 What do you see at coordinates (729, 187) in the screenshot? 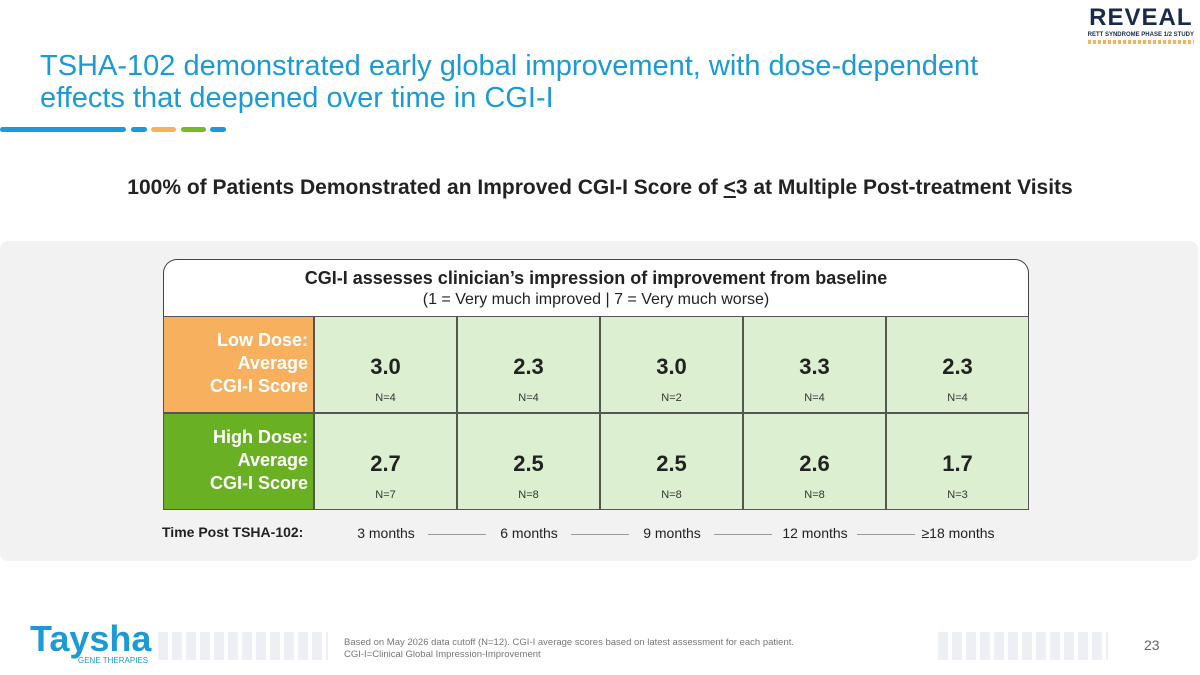
I see `headline-symbol: <` at bounding box center [729, 187].